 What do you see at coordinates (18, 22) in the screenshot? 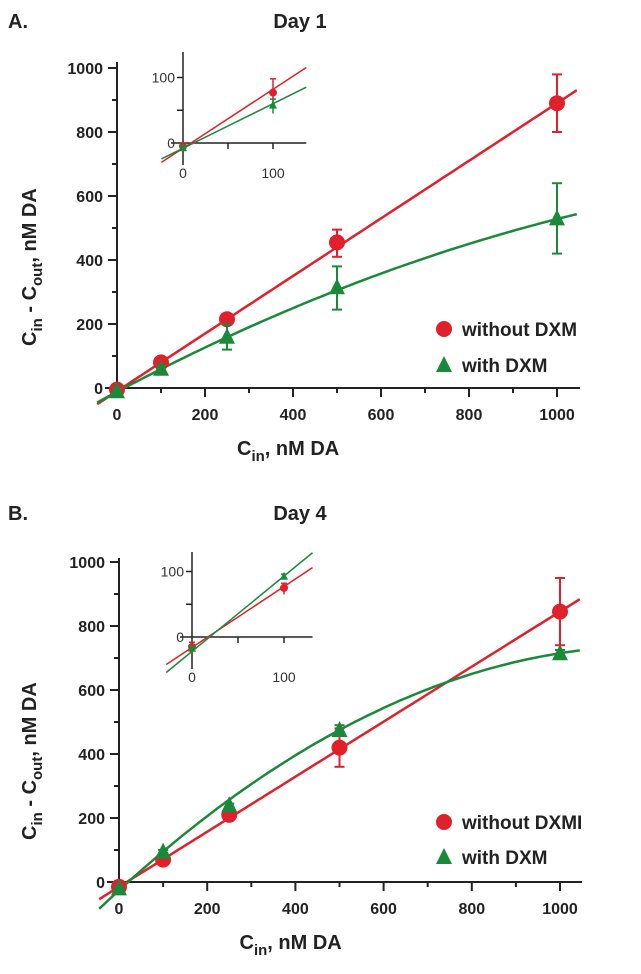
I see `panel-label: A.` at bounding box center [18, 22].